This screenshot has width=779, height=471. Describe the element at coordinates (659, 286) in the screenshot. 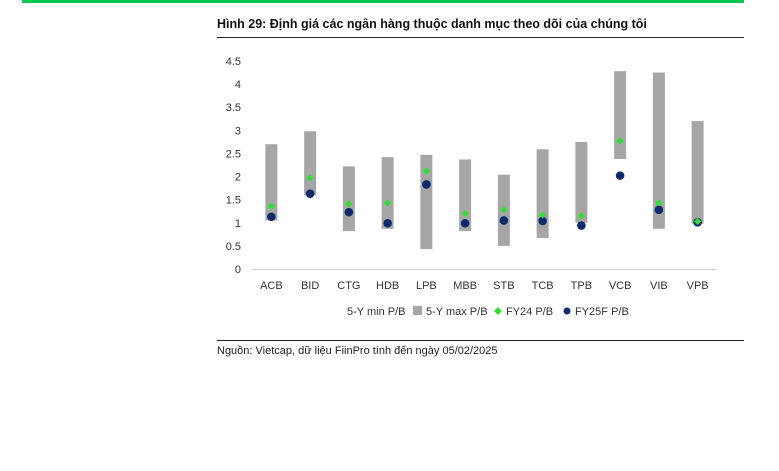

I see `x-tick-label: VIB` at that location.